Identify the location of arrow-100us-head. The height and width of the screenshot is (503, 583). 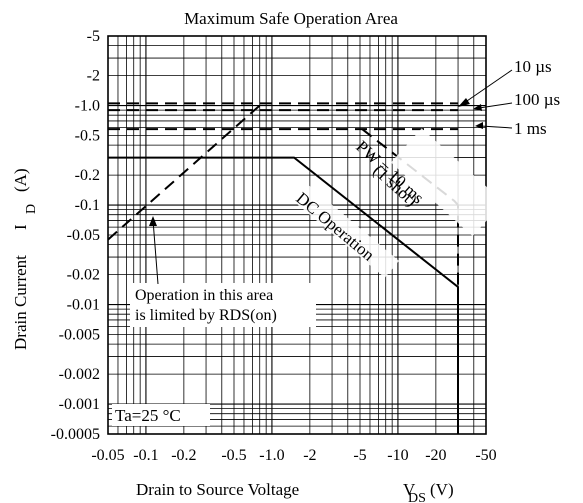
(477, 107).